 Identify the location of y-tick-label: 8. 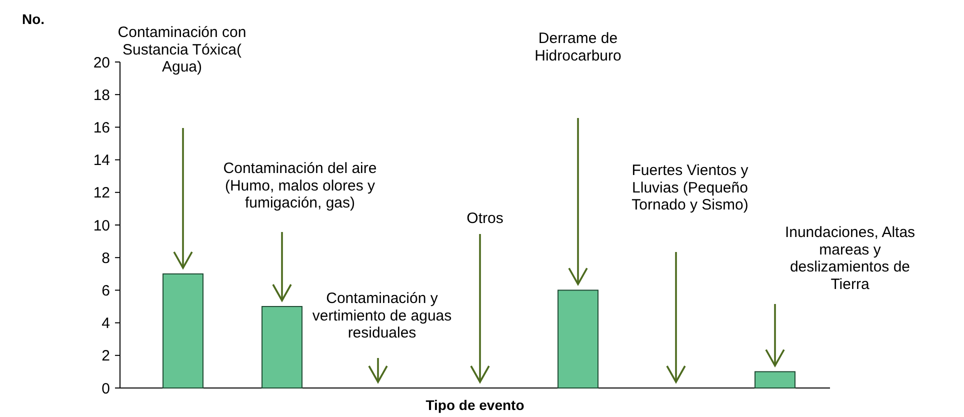
(106, 258).